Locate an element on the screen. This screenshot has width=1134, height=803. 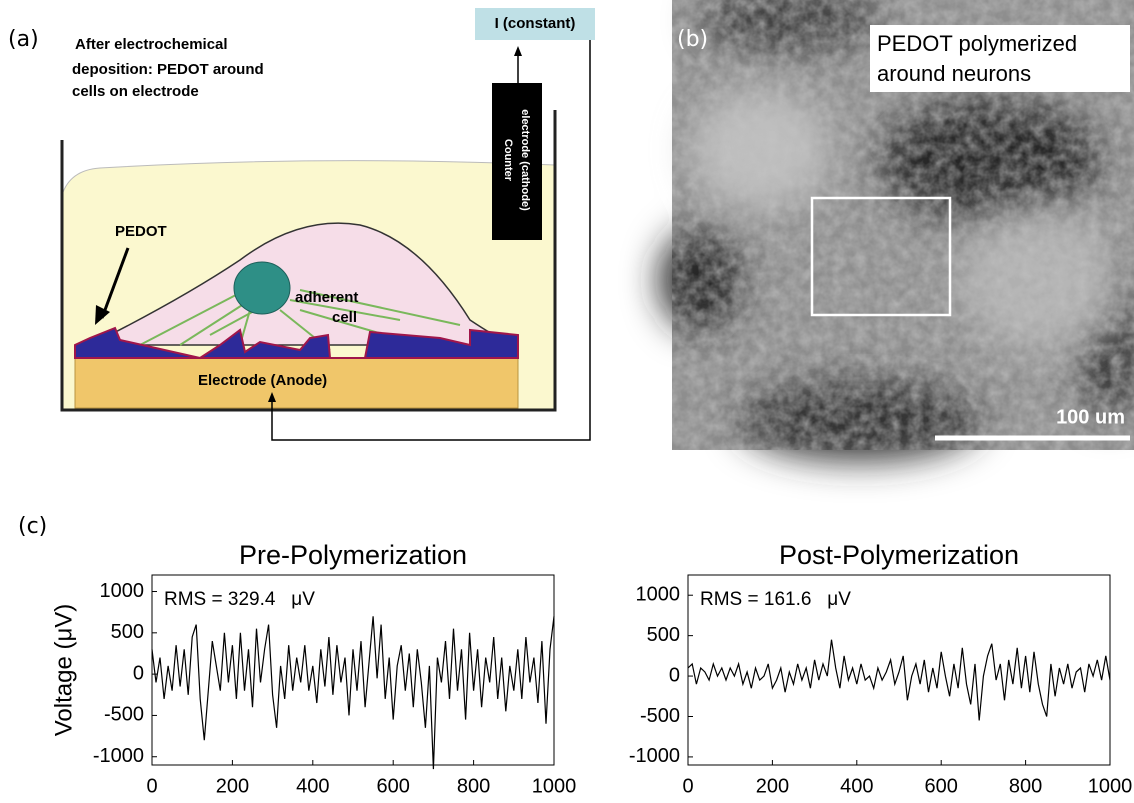
nucleus is located at coordinates (262, 288).